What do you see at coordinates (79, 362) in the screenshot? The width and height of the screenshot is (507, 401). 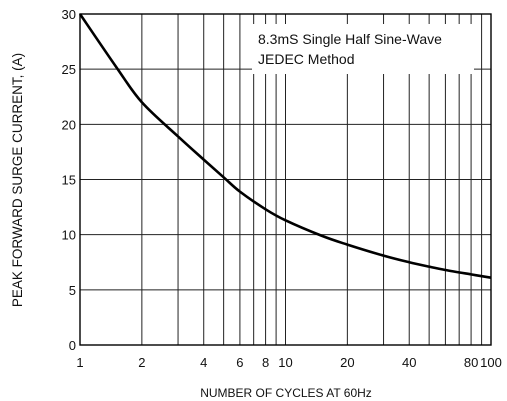 I see `x-tick-label: 1` at bounding box center [79, 362].